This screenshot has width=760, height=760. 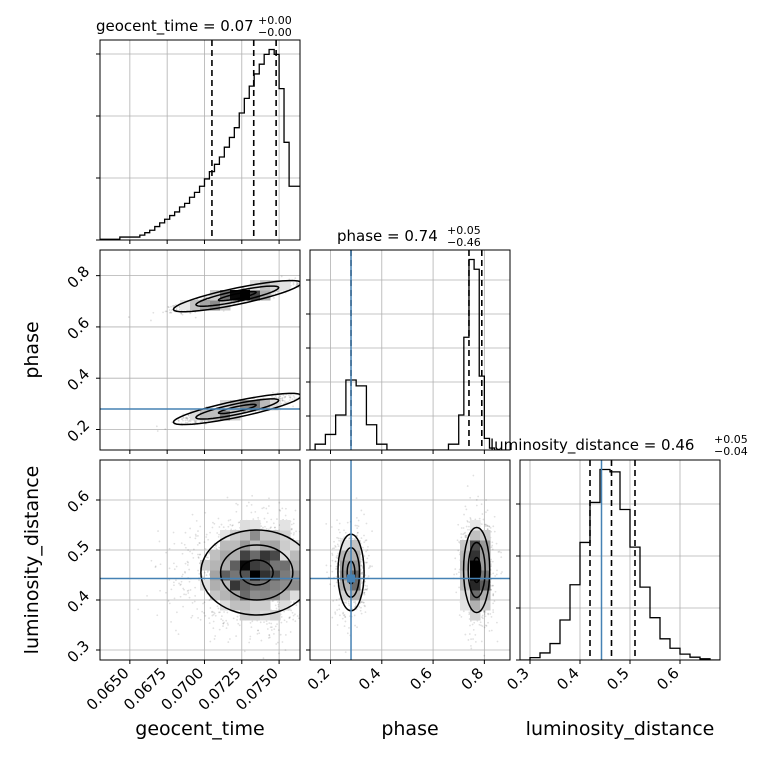 I want to click on ylabel-luminosity-distance: luminosity_distance, so click(x=32, y=560).